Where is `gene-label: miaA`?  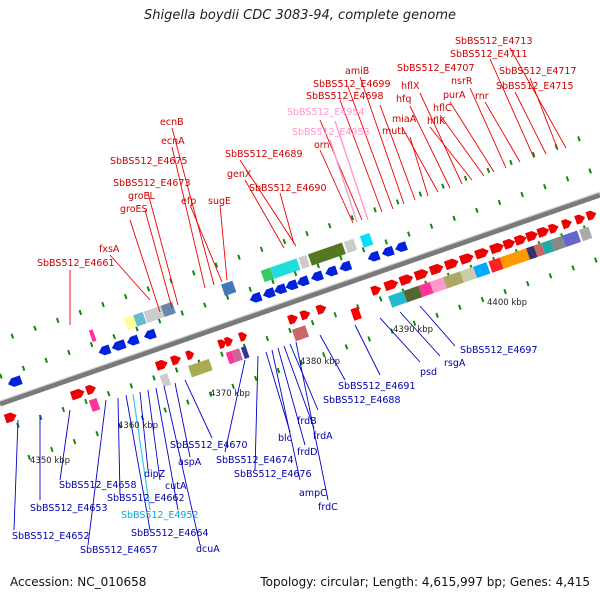
gene-label: miaA is located at coordinates (404, 119).